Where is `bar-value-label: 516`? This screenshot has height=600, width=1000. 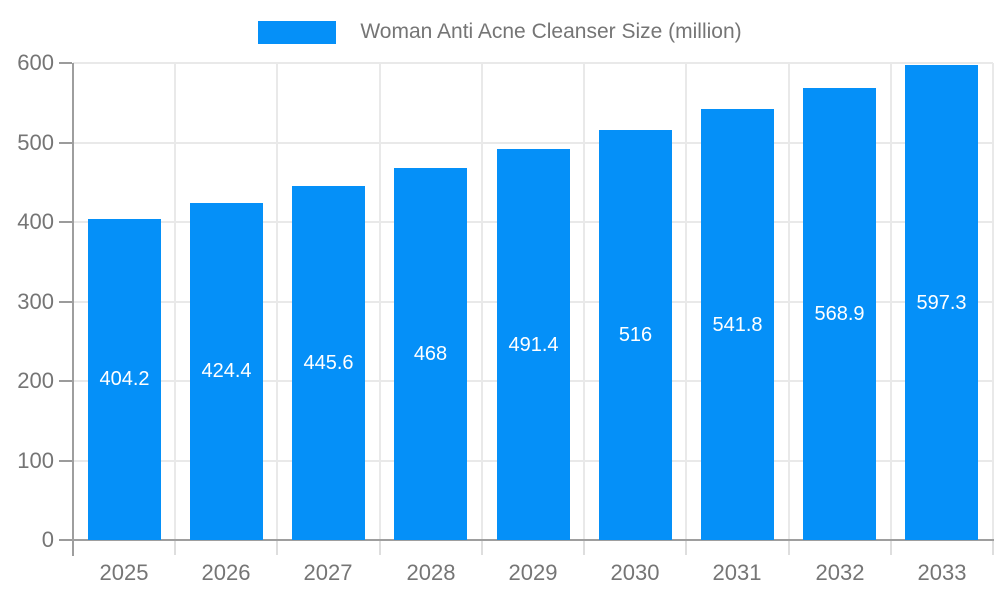
bar-value-label: 516 is located at coordinates (635, 335).